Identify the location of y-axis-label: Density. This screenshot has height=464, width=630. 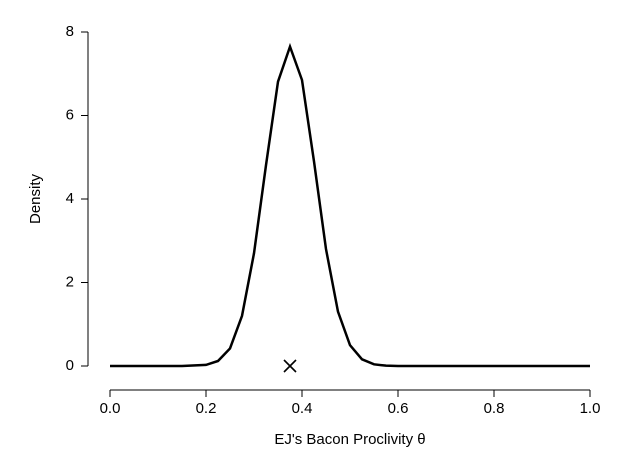
(35, 198).